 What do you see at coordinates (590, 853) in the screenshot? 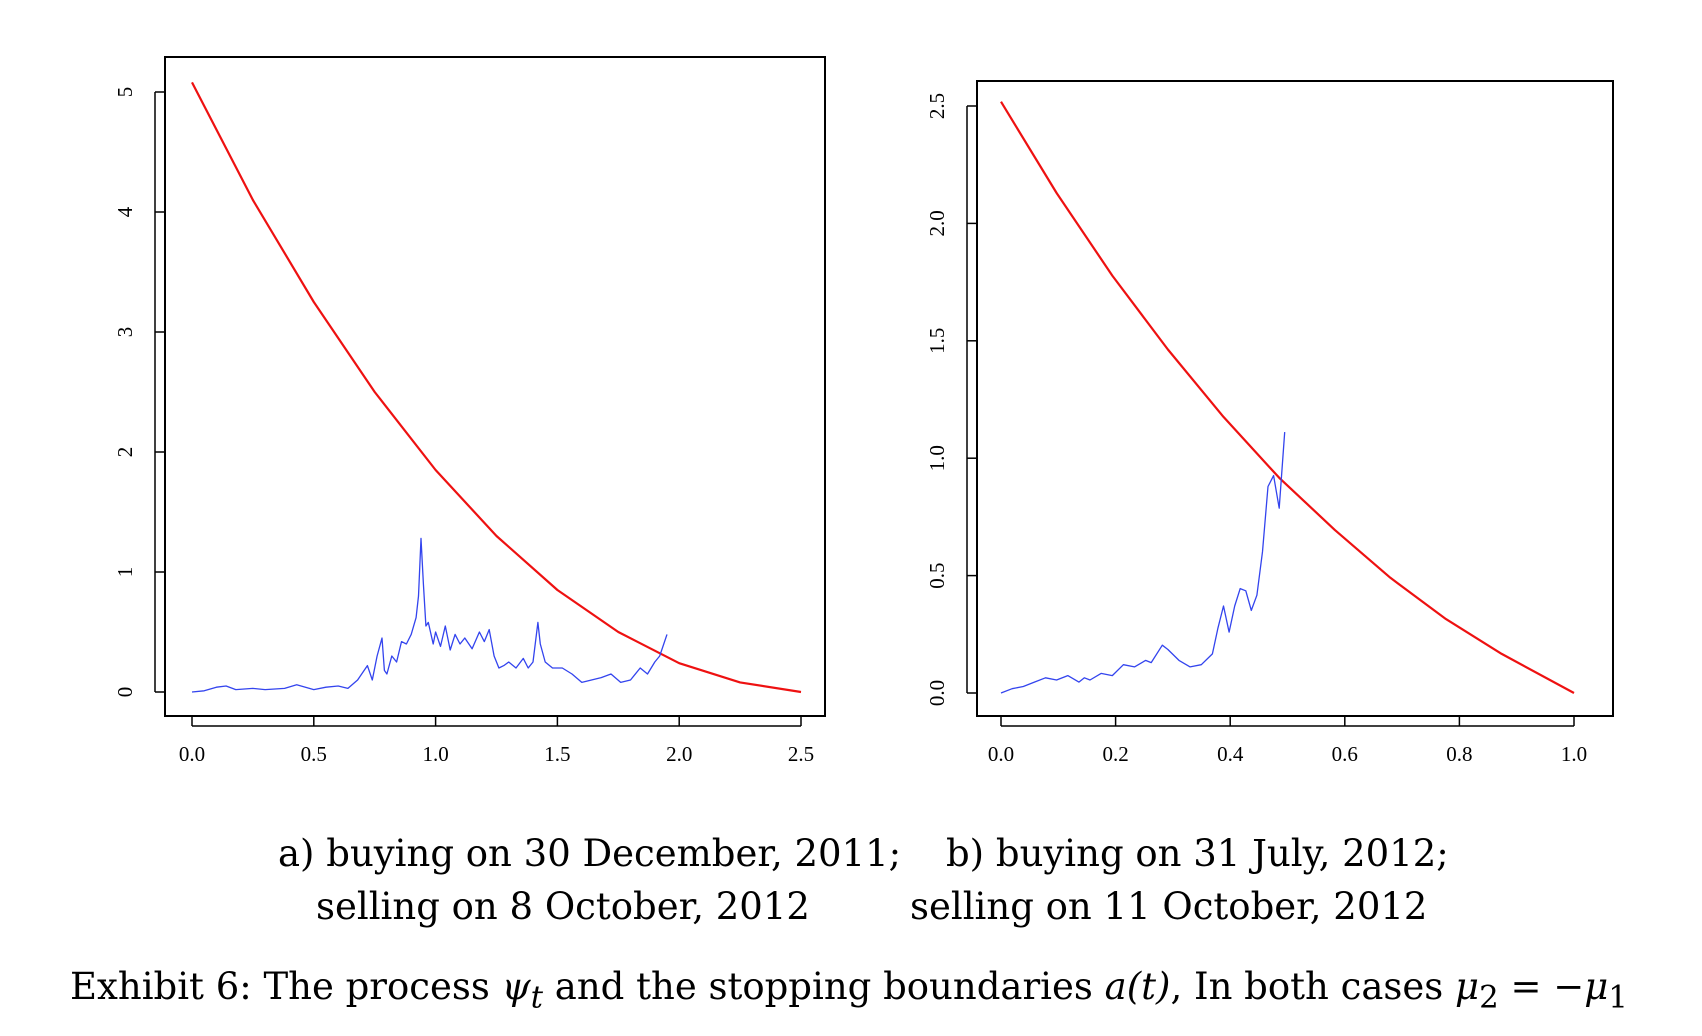
I see `caption-a-line1: a) buying on 30 December, 2011;` at bounding box center [590, 853].